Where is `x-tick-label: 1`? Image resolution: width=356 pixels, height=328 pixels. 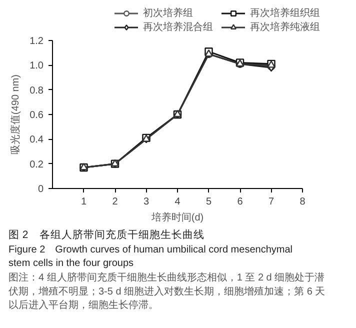 x-tick-label: 1 is located at coordinates (83, 202).